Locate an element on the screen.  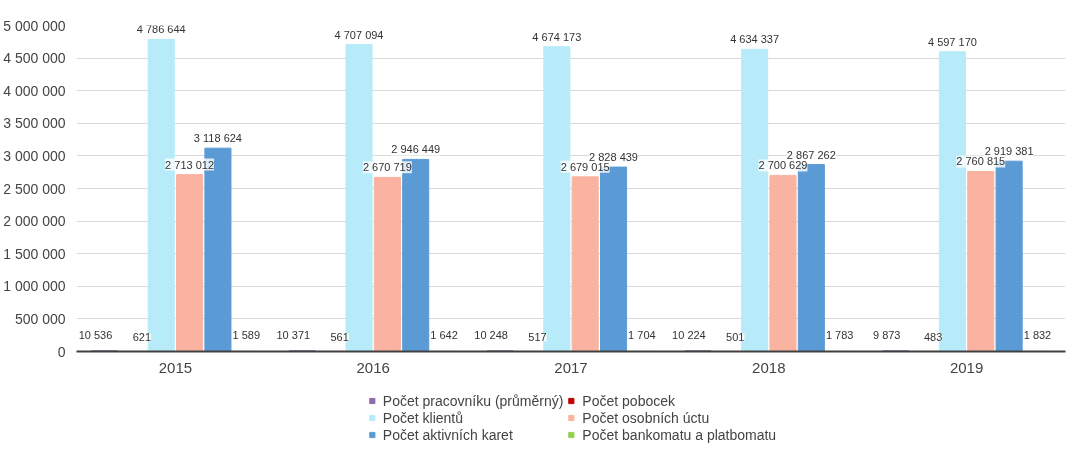
data-label: 1 704 is located at coordinates (642, 335).